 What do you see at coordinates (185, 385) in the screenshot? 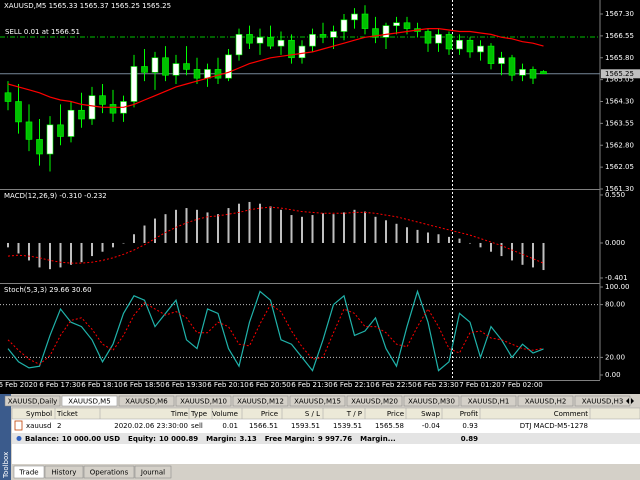
I see `x-tick-label: 6 Feb 19:30` at bounding box center [185, 385].